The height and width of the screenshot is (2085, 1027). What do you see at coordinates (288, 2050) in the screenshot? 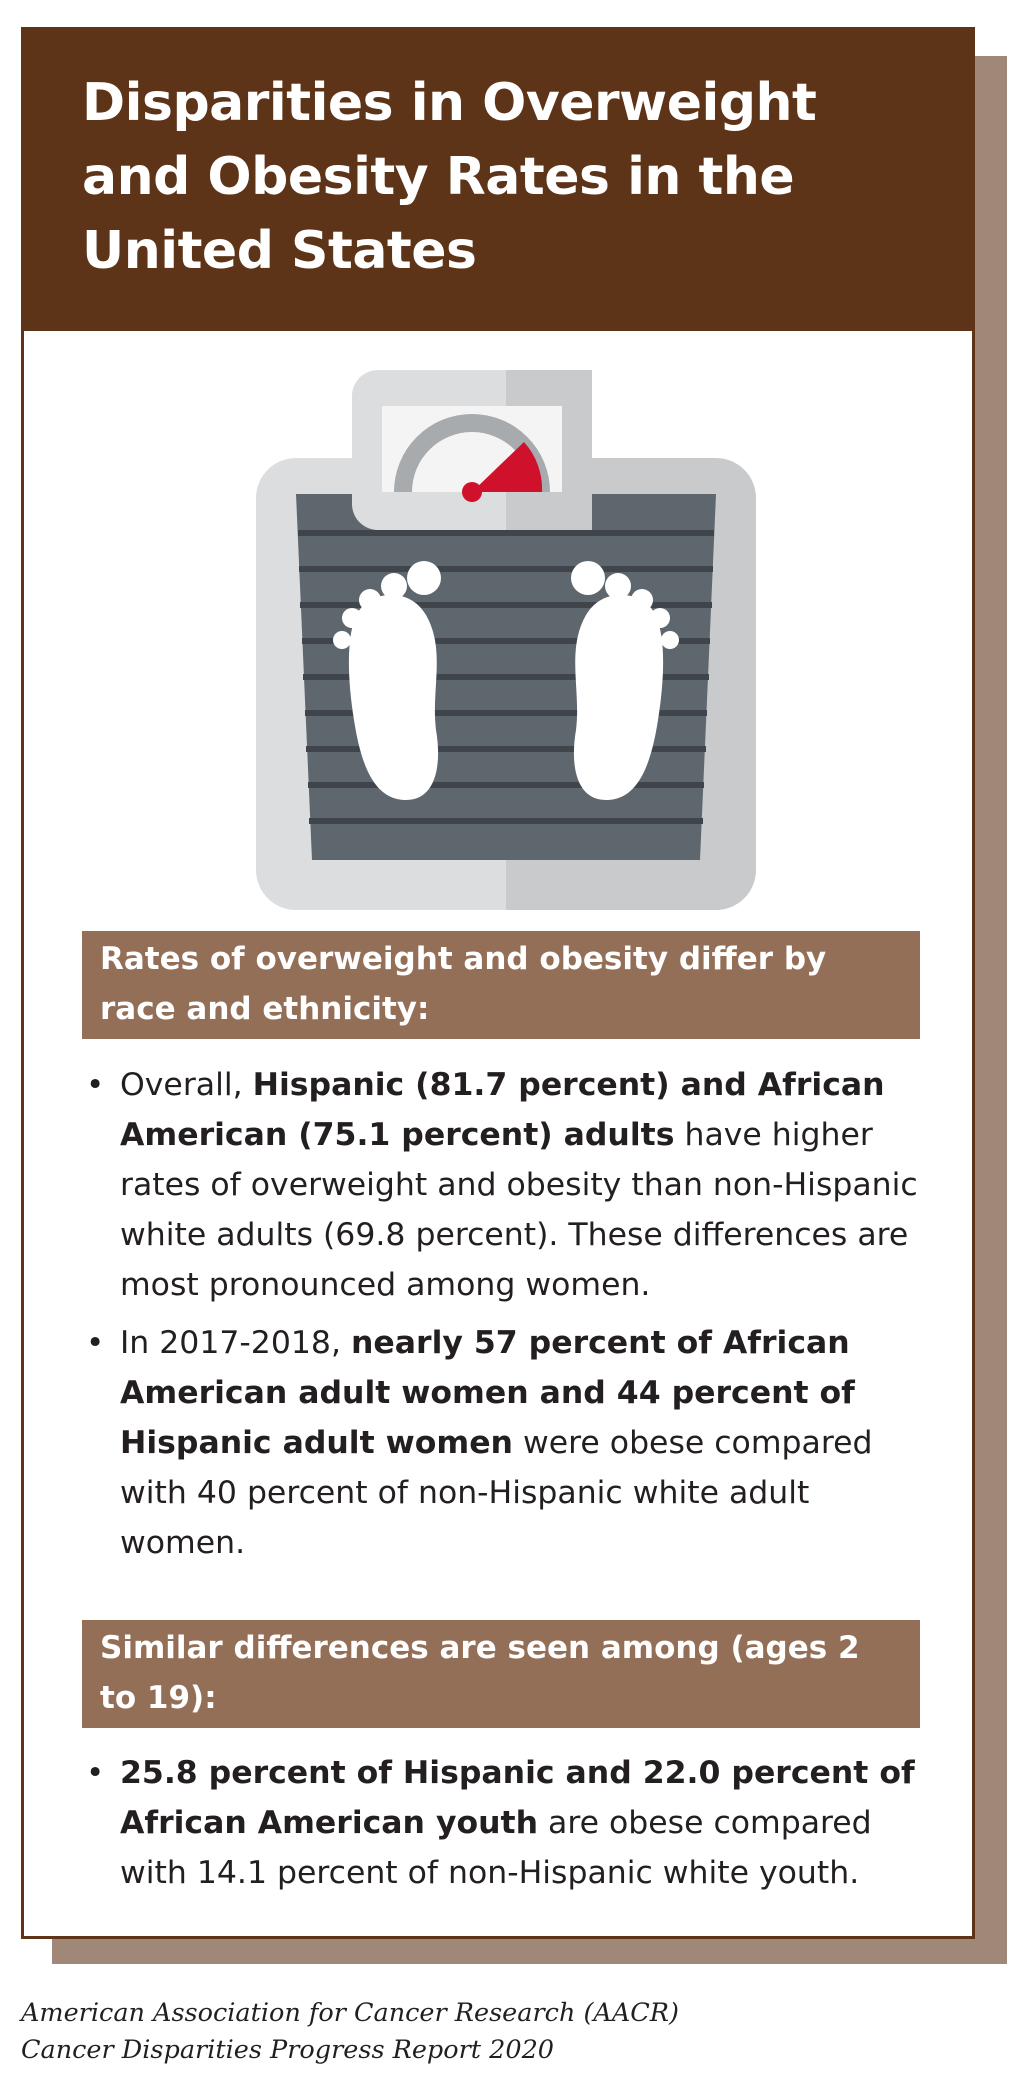
I see `citation-report: Cancer Disparities Progress Report 2020` at bounding box center [288, 2050].